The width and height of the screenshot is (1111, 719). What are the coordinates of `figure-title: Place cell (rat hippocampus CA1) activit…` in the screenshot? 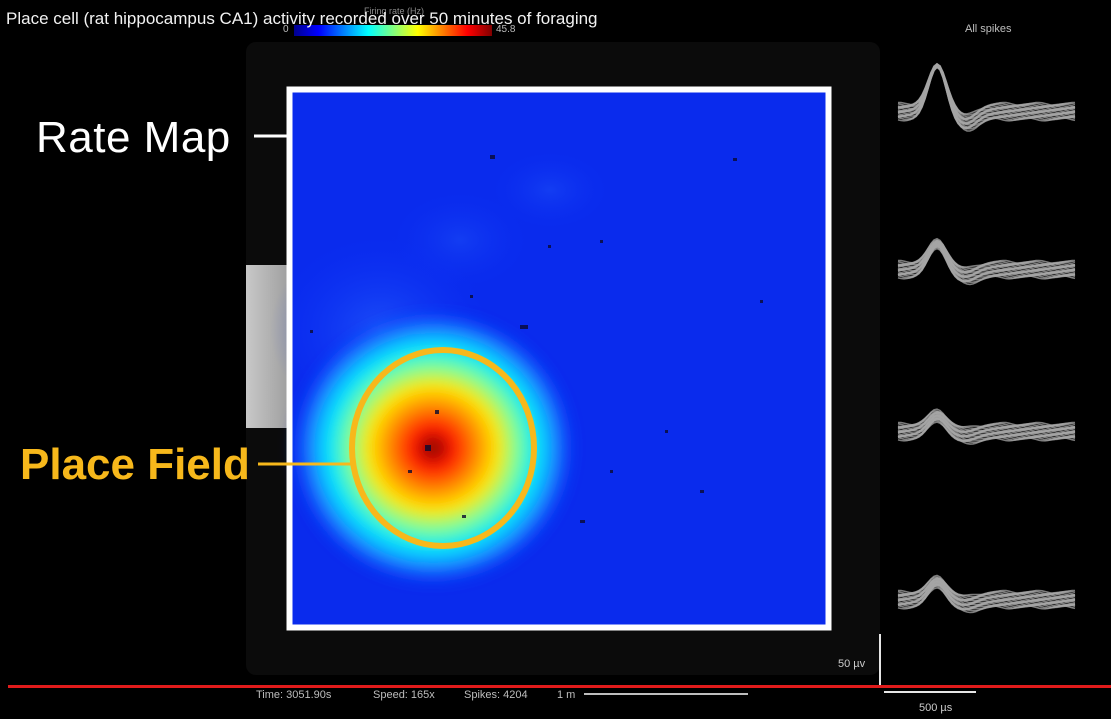 It's located at (302, 18).